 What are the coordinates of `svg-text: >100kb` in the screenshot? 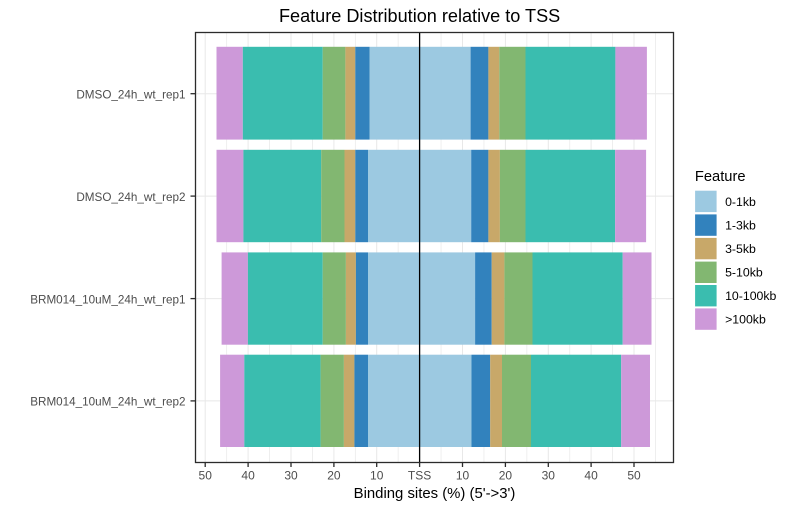 It's located at (745, 320).